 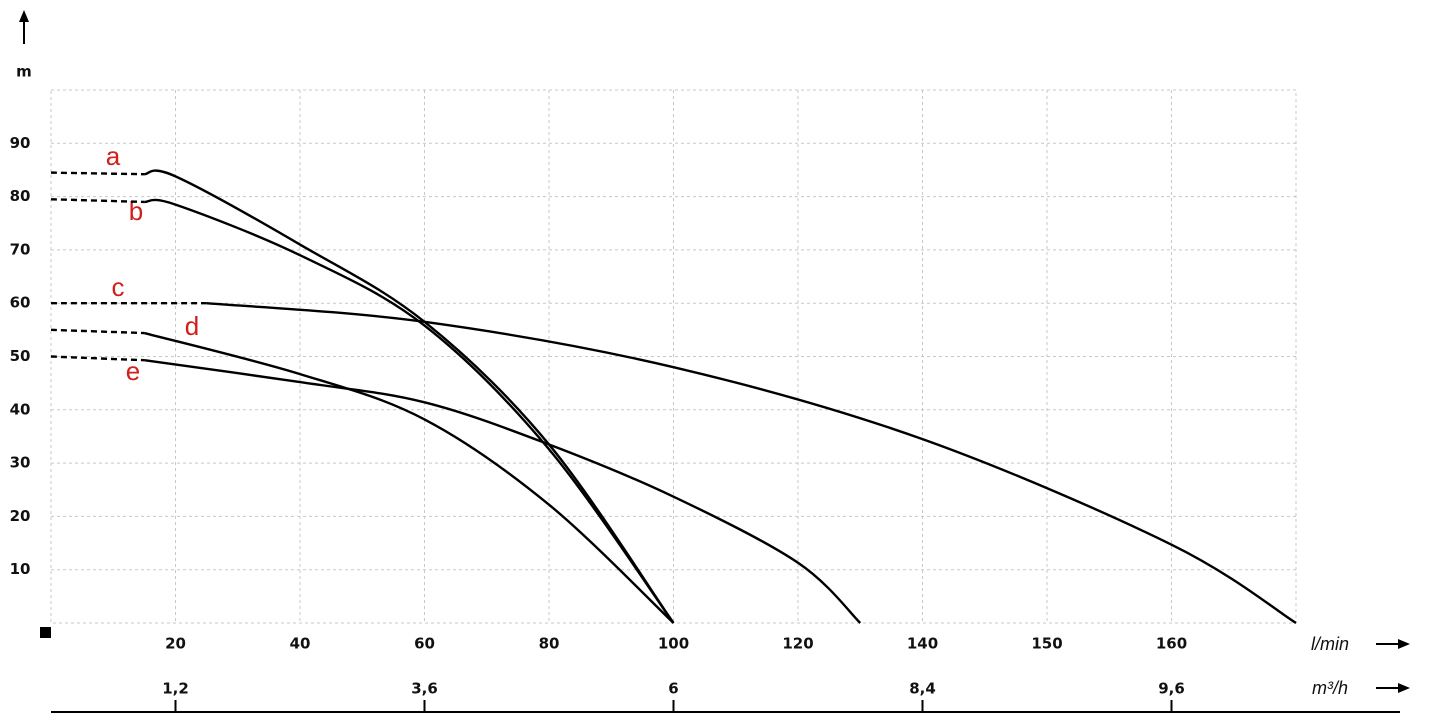 What do you see at coordinates (1046, 644) in the screenshot?
I see `x-tick-label: 150` at bounding box center [1046, 644].